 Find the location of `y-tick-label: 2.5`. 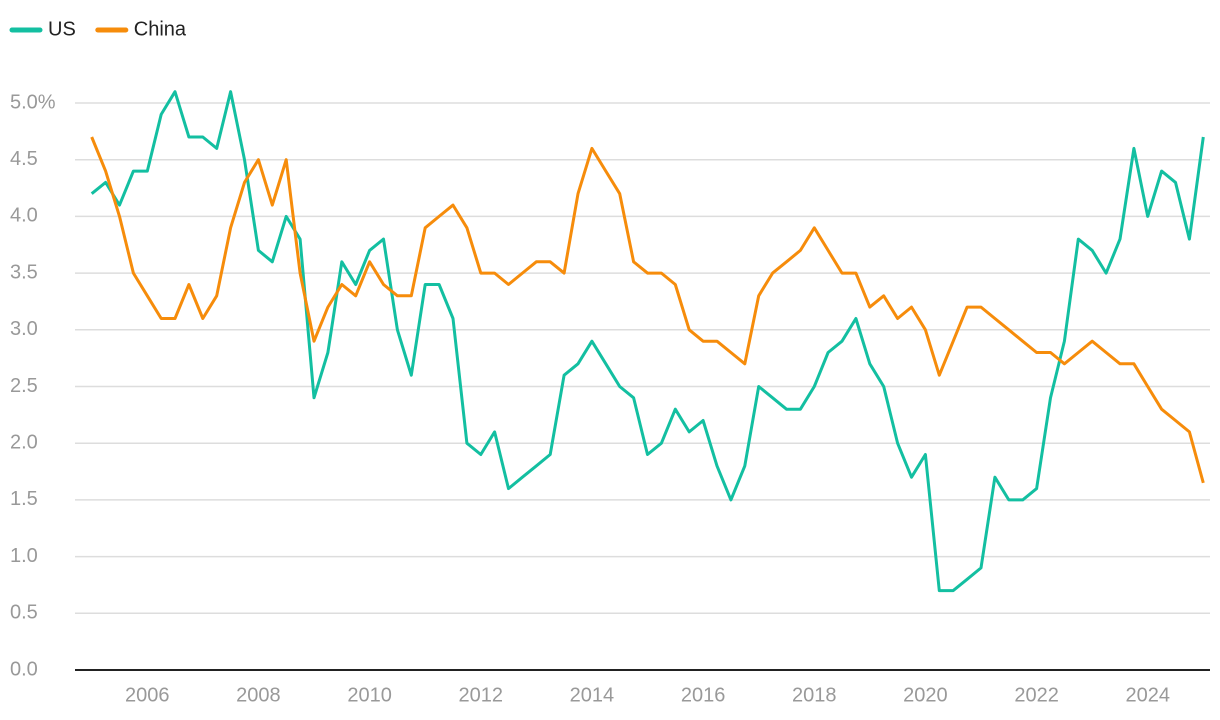

y-tick-label: 2.5 is located at coordinates (24, 386).